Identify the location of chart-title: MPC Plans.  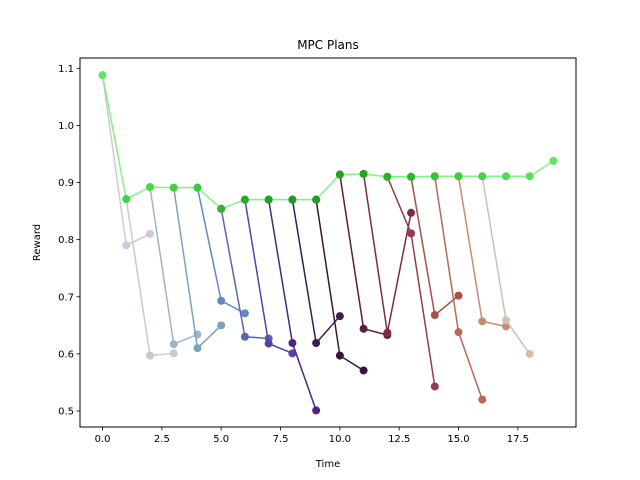
(328, 45).